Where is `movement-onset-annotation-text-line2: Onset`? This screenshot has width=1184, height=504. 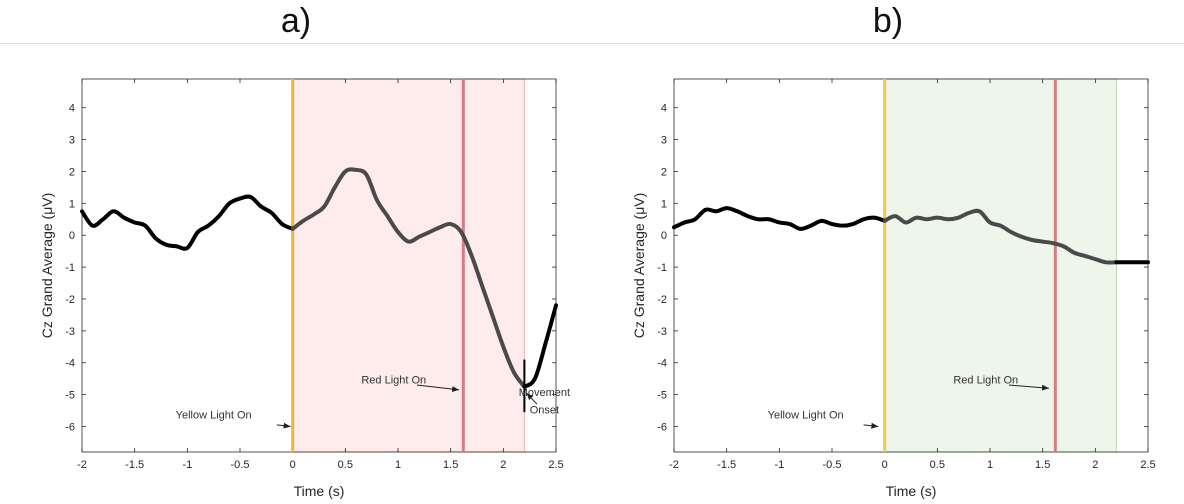
movement-onset-annotation-text-line2: Onset is located at coordinates (544, 411).